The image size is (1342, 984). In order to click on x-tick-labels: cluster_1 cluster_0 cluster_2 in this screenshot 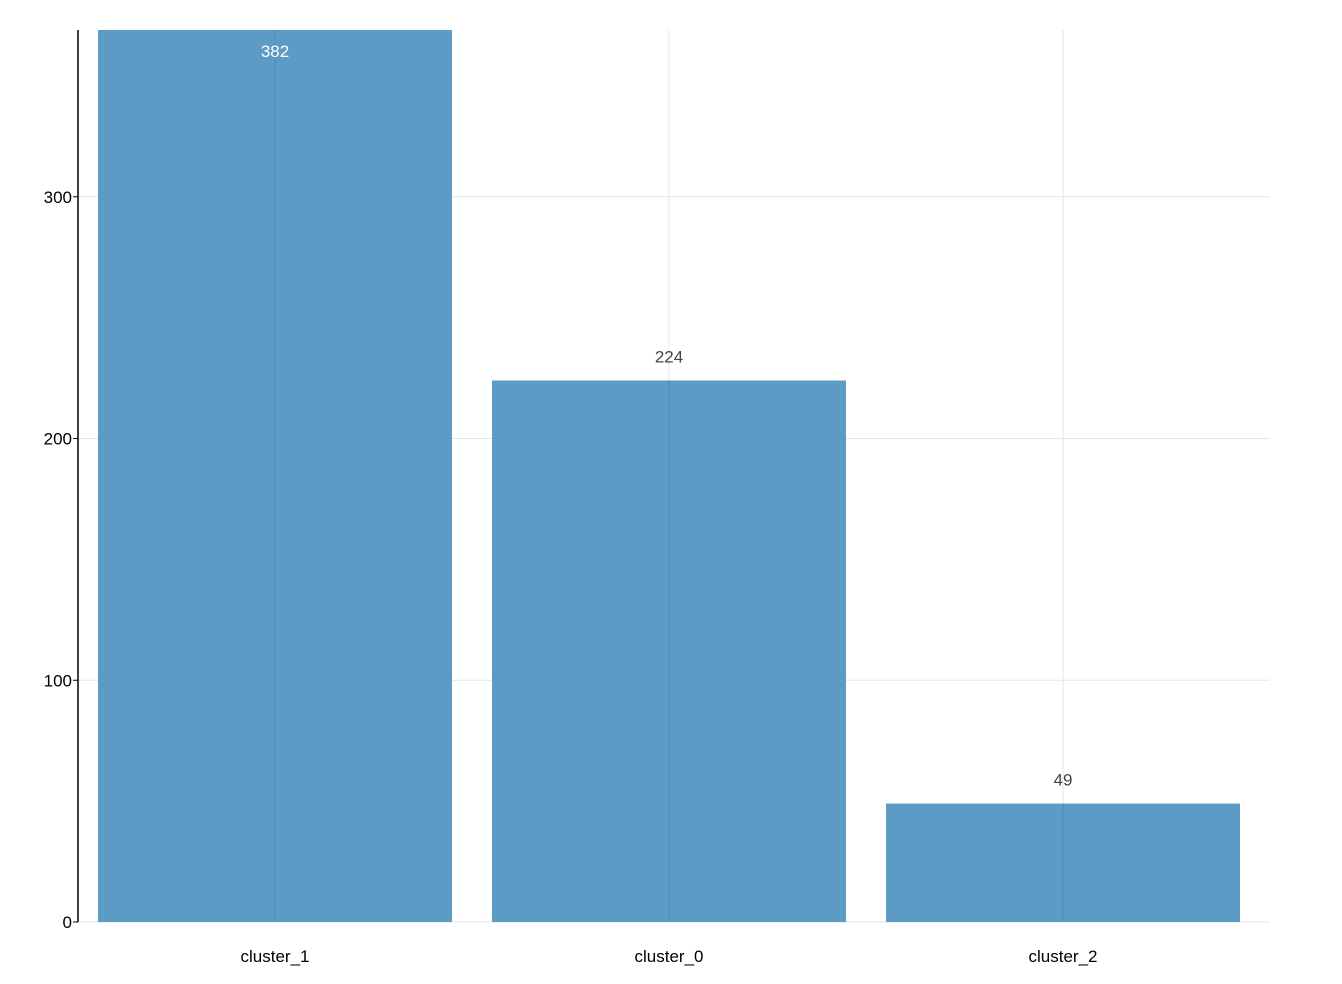, I will do `click(669, 956)`.